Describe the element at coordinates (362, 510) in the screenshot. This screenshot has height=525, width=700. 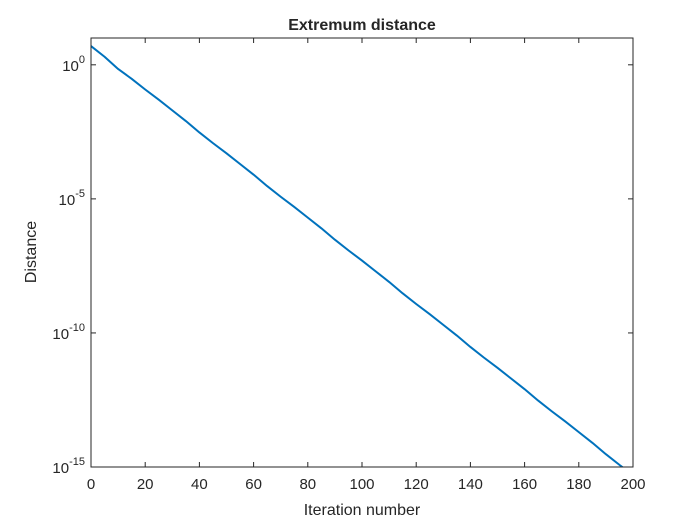
I see `x-axis-label: Iteration number` at that location.